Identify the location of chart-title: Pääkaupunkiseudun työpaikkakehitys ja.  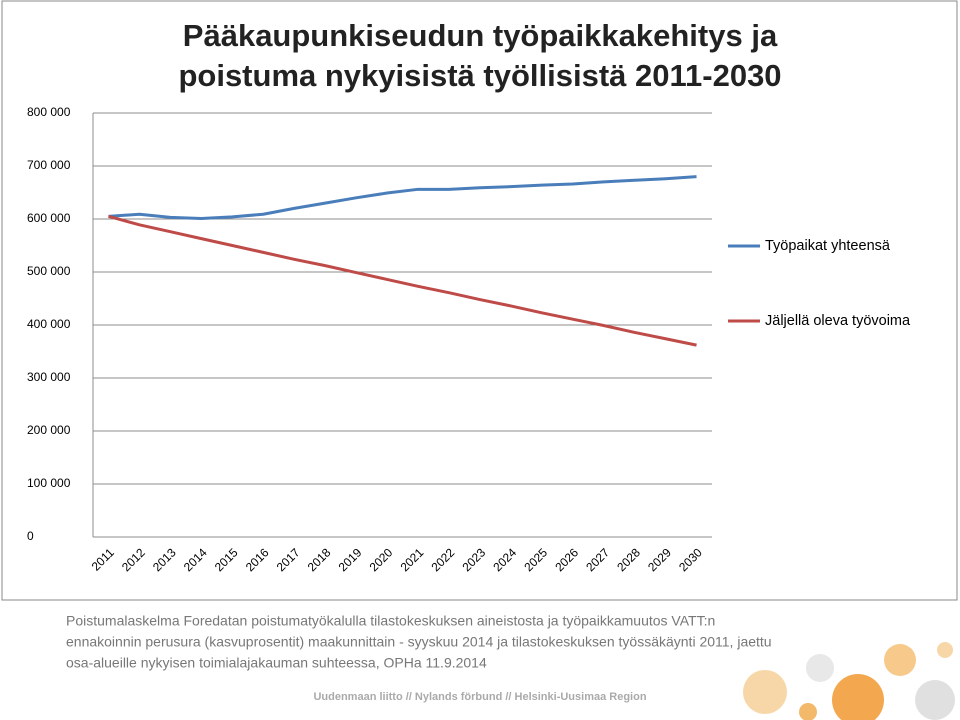
(480, 35).